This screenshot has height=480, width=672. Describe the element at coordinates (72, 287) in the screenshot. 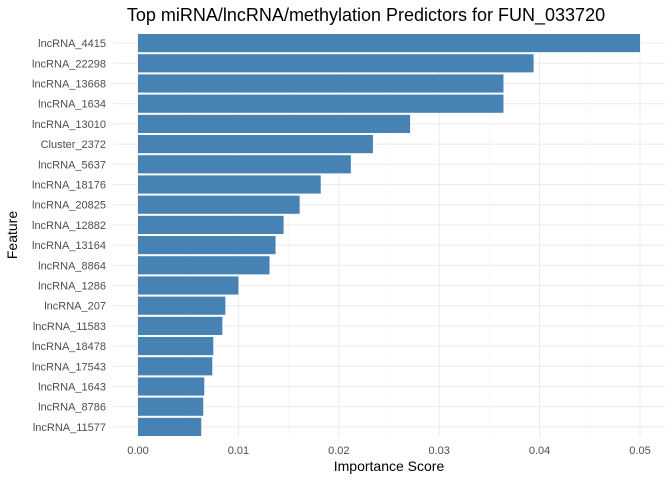

I see `y-tick-label: lncRNA_1286` at that location.